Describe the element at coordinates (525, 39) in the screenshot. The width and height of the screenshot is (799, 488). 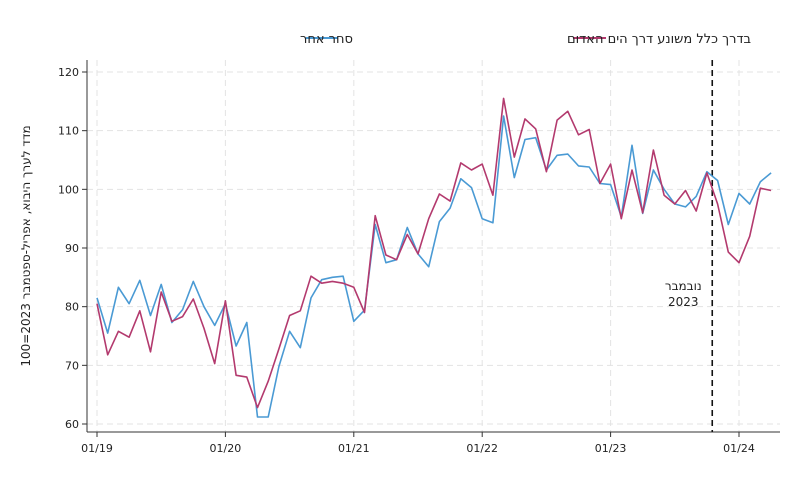
I see `legend: בדרך כלל משונע דרך הים האדום סחר אחר` at that location.